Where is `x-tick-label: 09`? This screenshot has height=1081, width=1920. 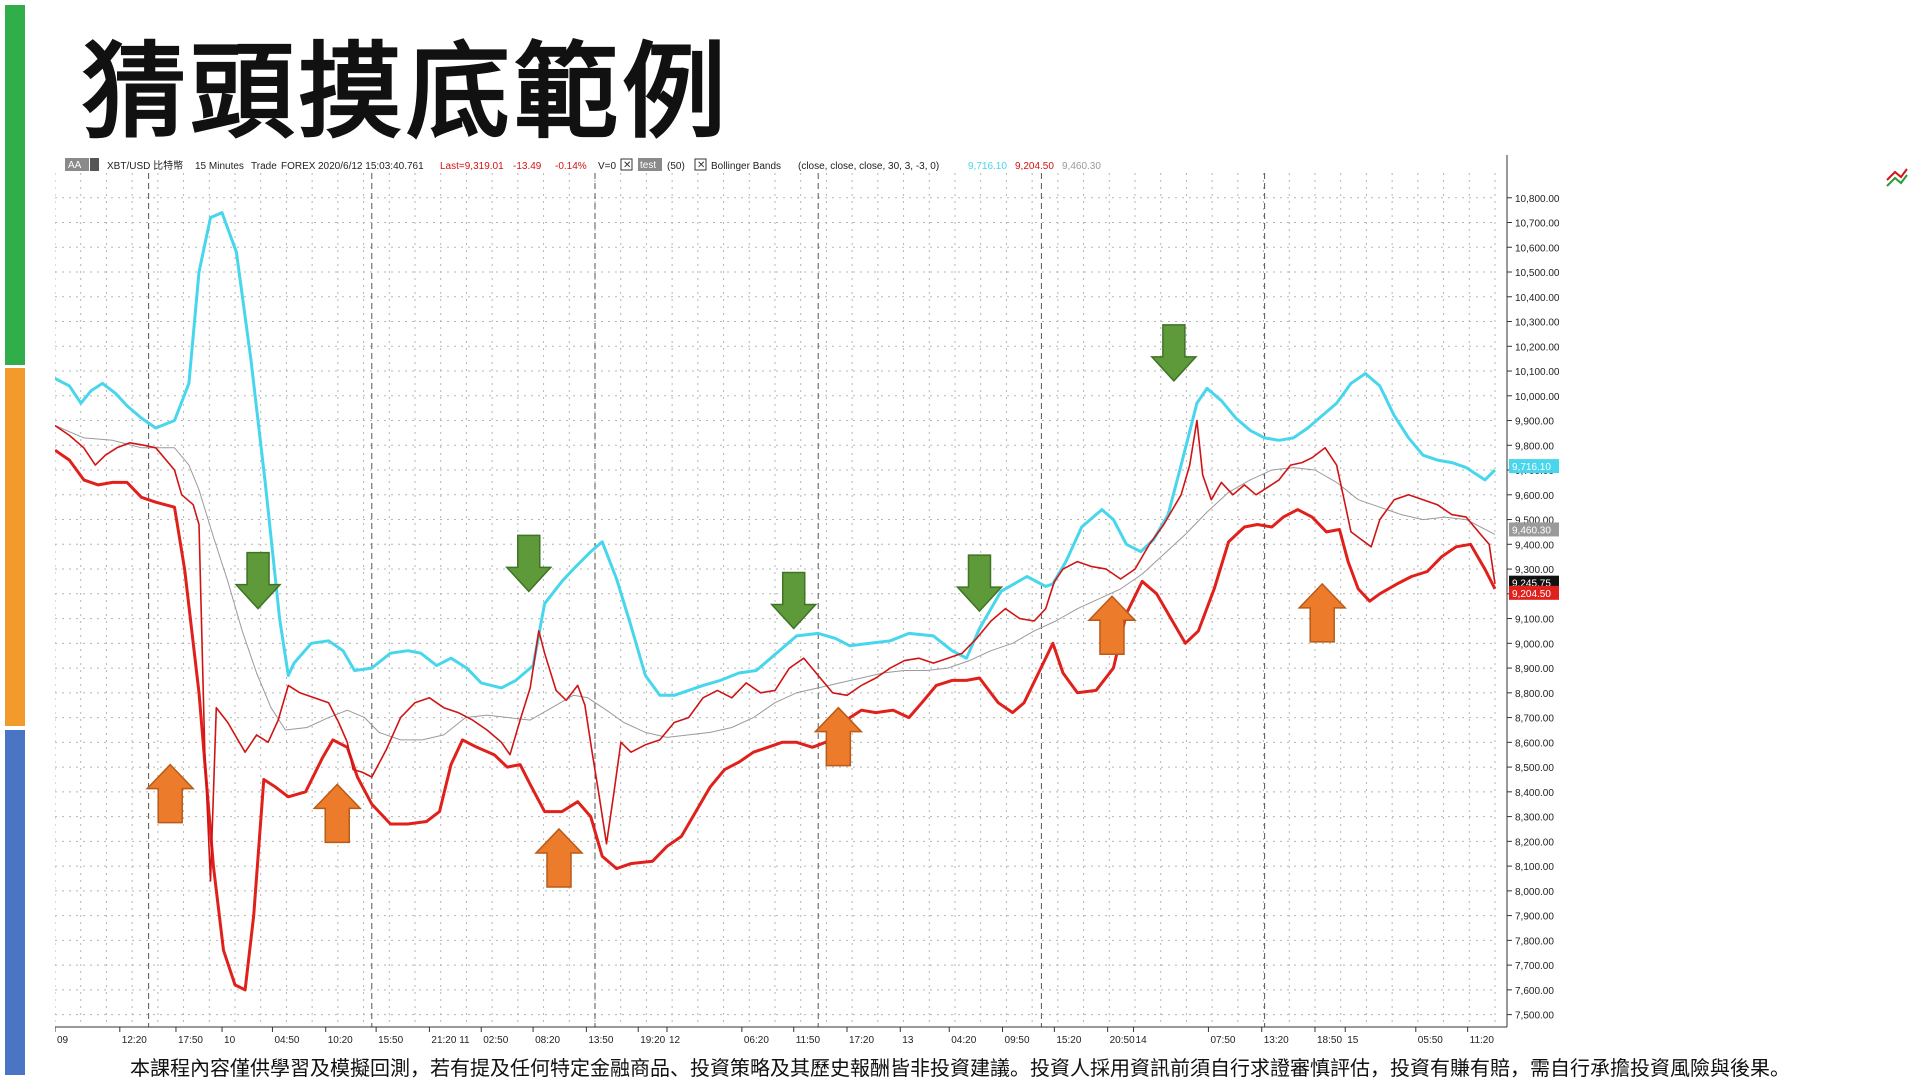
x-tick-label: 09 is located at coordinates (63, 1040).